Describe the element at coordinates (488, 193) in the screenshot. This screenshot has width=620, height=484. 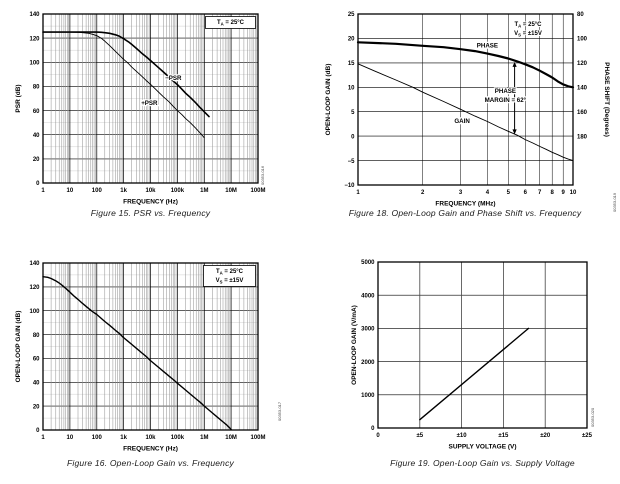
I see `svg-text: 4` at that location.